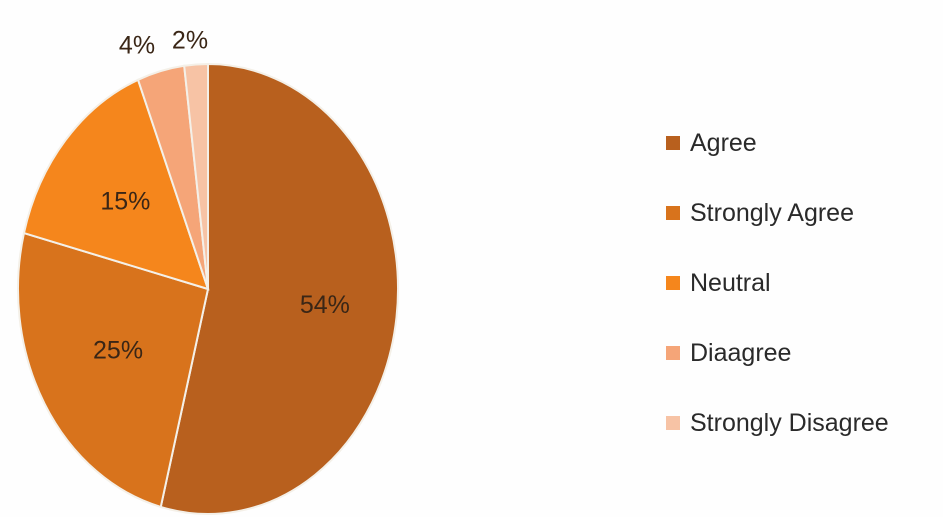 This screenshot has height=517, width=943. What do you see at coordinates (116, 184) in the screenshot?
I see `pie-slice-neutral` at bounding box center [116, 184].